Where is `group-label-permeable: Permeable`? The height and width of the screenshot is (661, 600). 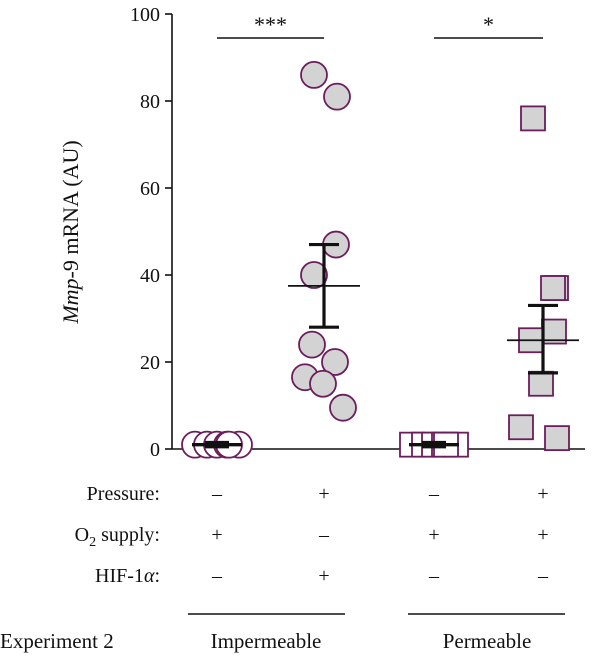 group-label-permeable: Permeable is located at coordinates (487, 641).